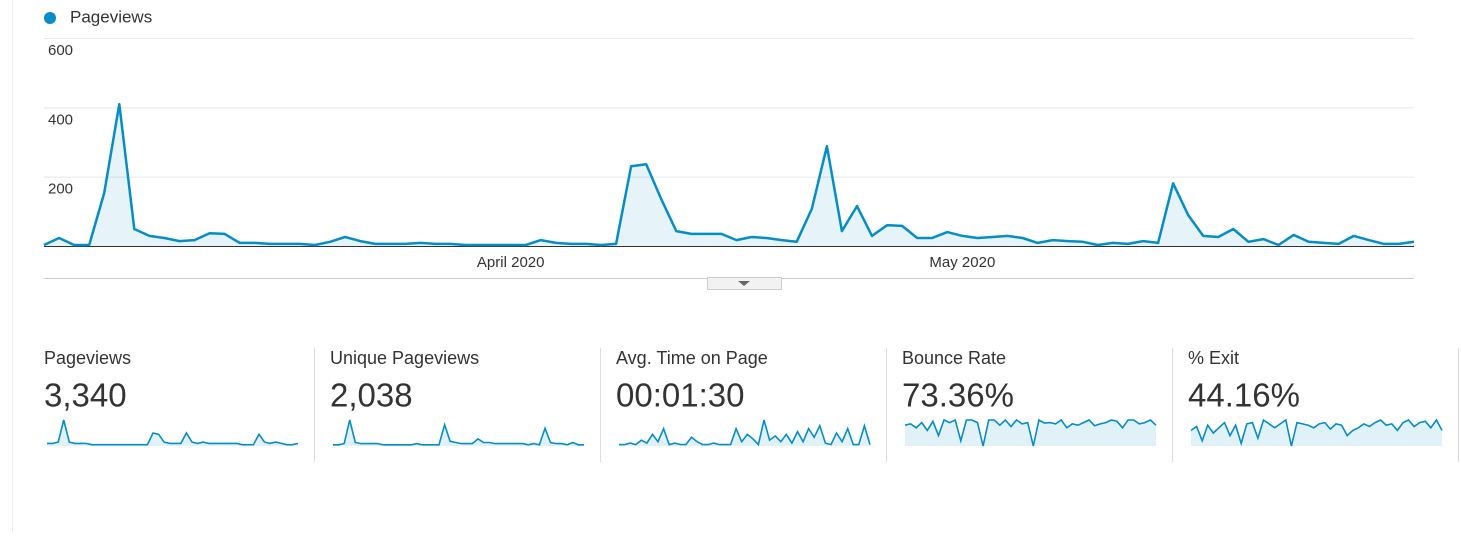 Image resolution: width=1461 pixels, height=537 pixels. Describe the element at coordinates (954, 358) in the screenshot. I see `metric-label: Bounce Rate` at that location.